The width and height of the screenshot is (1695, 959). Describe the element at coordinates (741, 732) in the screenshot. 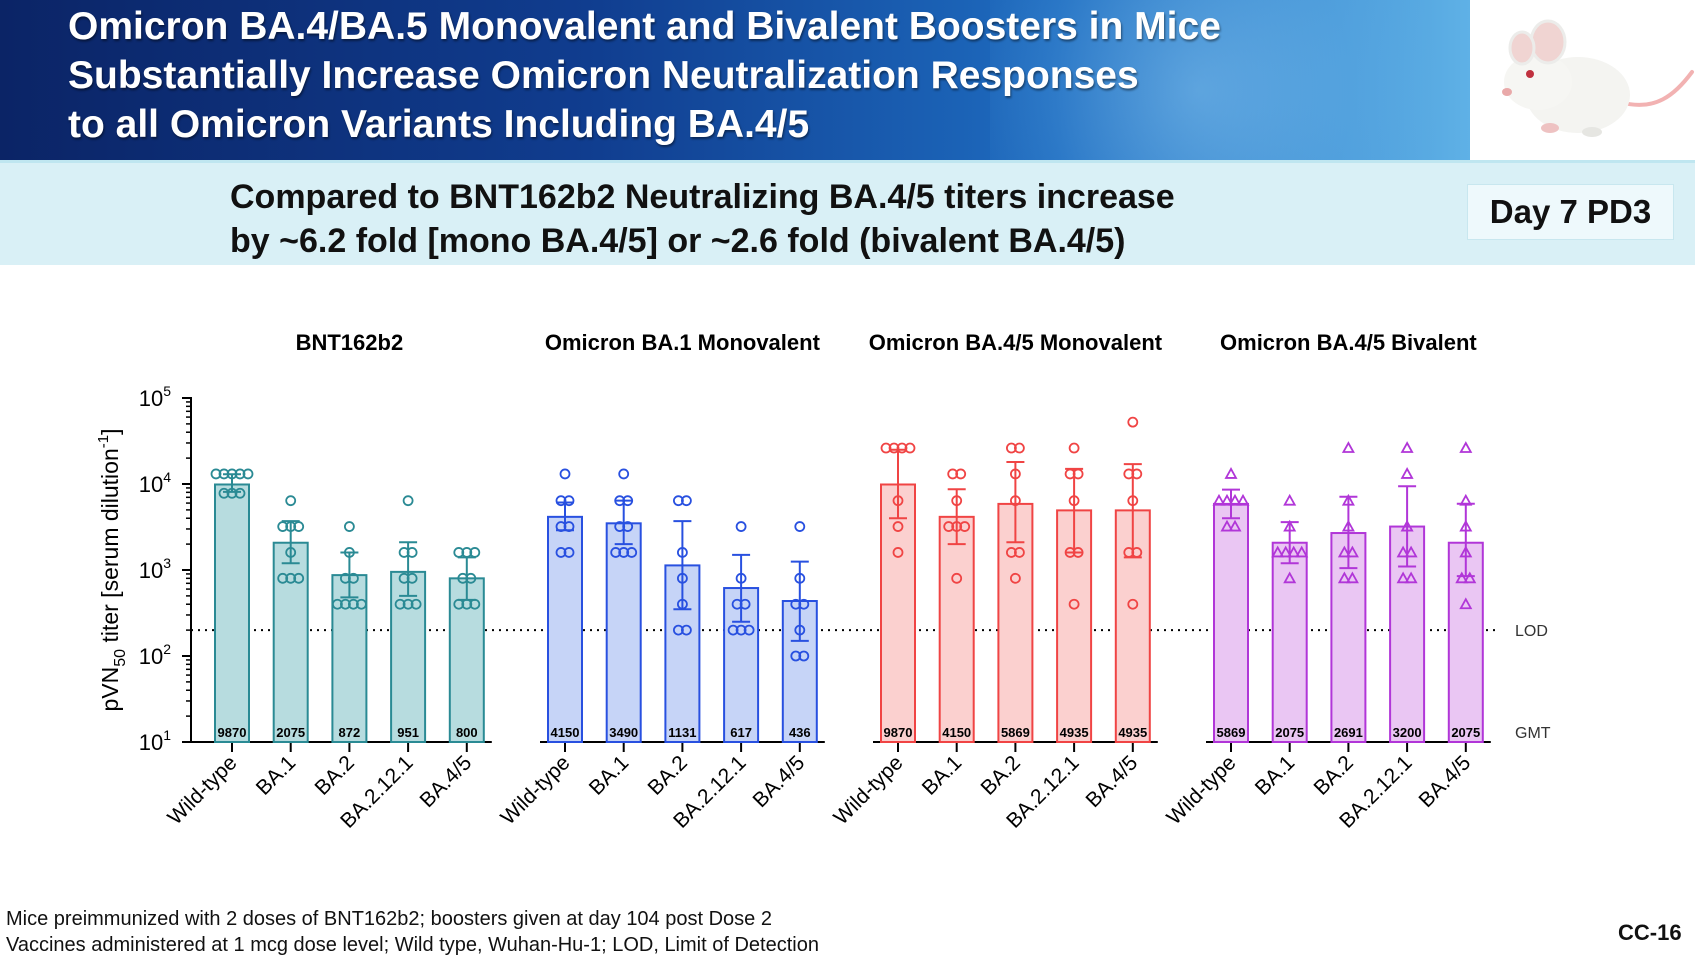

I see `gmt-value-label: 617` at that location.